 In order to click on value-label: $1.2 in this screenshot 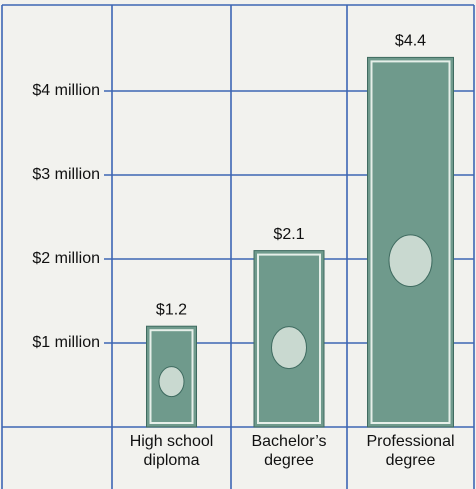, I will do `click(171, 309)`.